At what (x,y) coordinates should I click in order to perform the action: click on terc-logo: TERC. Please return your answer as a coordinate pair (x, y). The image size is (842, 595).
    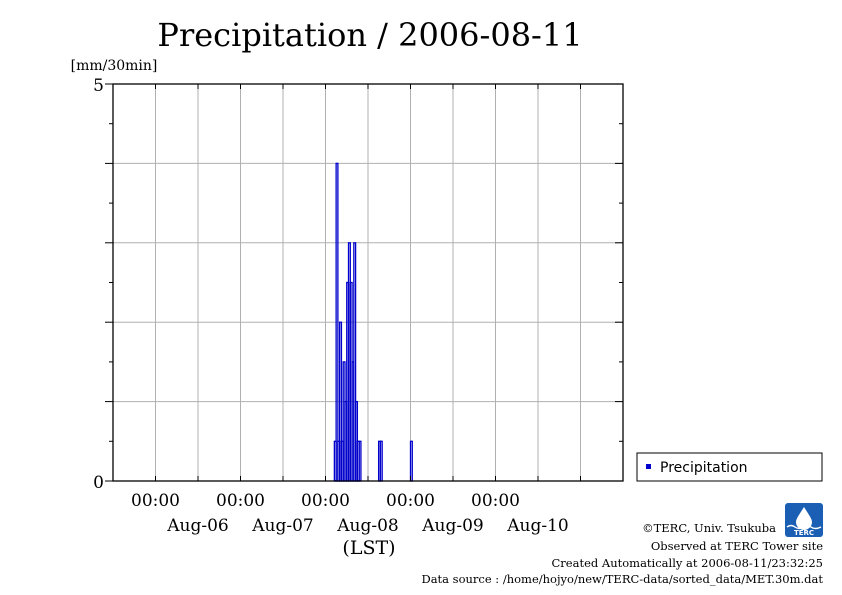
    Looking at the image, I should click on (804, 520).